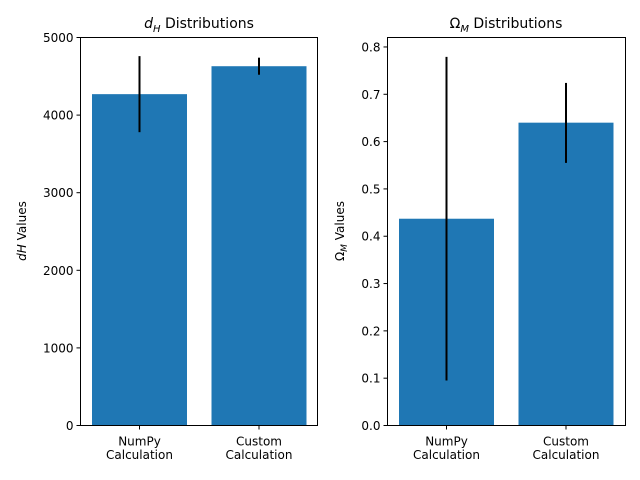 This screenshot has width=640, height=480. Describe the element at coordinates (58, 38) in the screenshot. I see `y-tick-label: 5000` at that location.